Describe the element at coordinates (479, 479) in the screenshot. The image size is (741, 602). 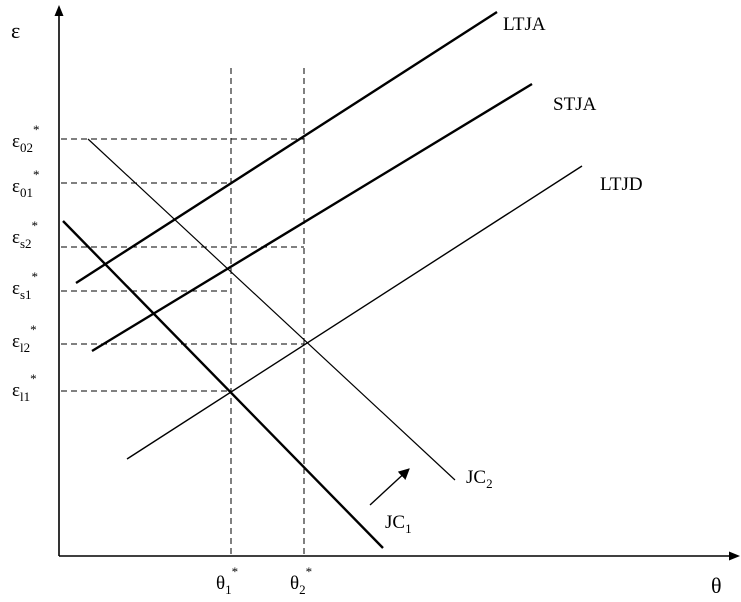
I see `jc2-label: JC2` at that location.